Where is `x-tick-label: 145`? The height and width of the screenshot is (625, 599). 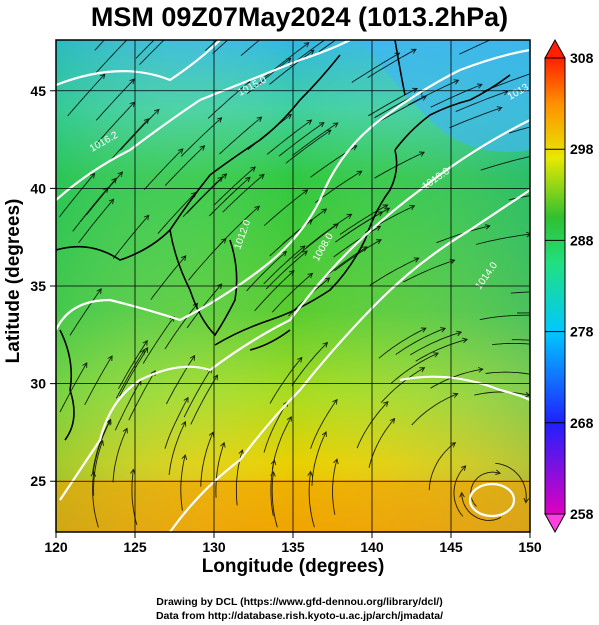 x-tick-label: 145 is located at coordinates (451, 547).